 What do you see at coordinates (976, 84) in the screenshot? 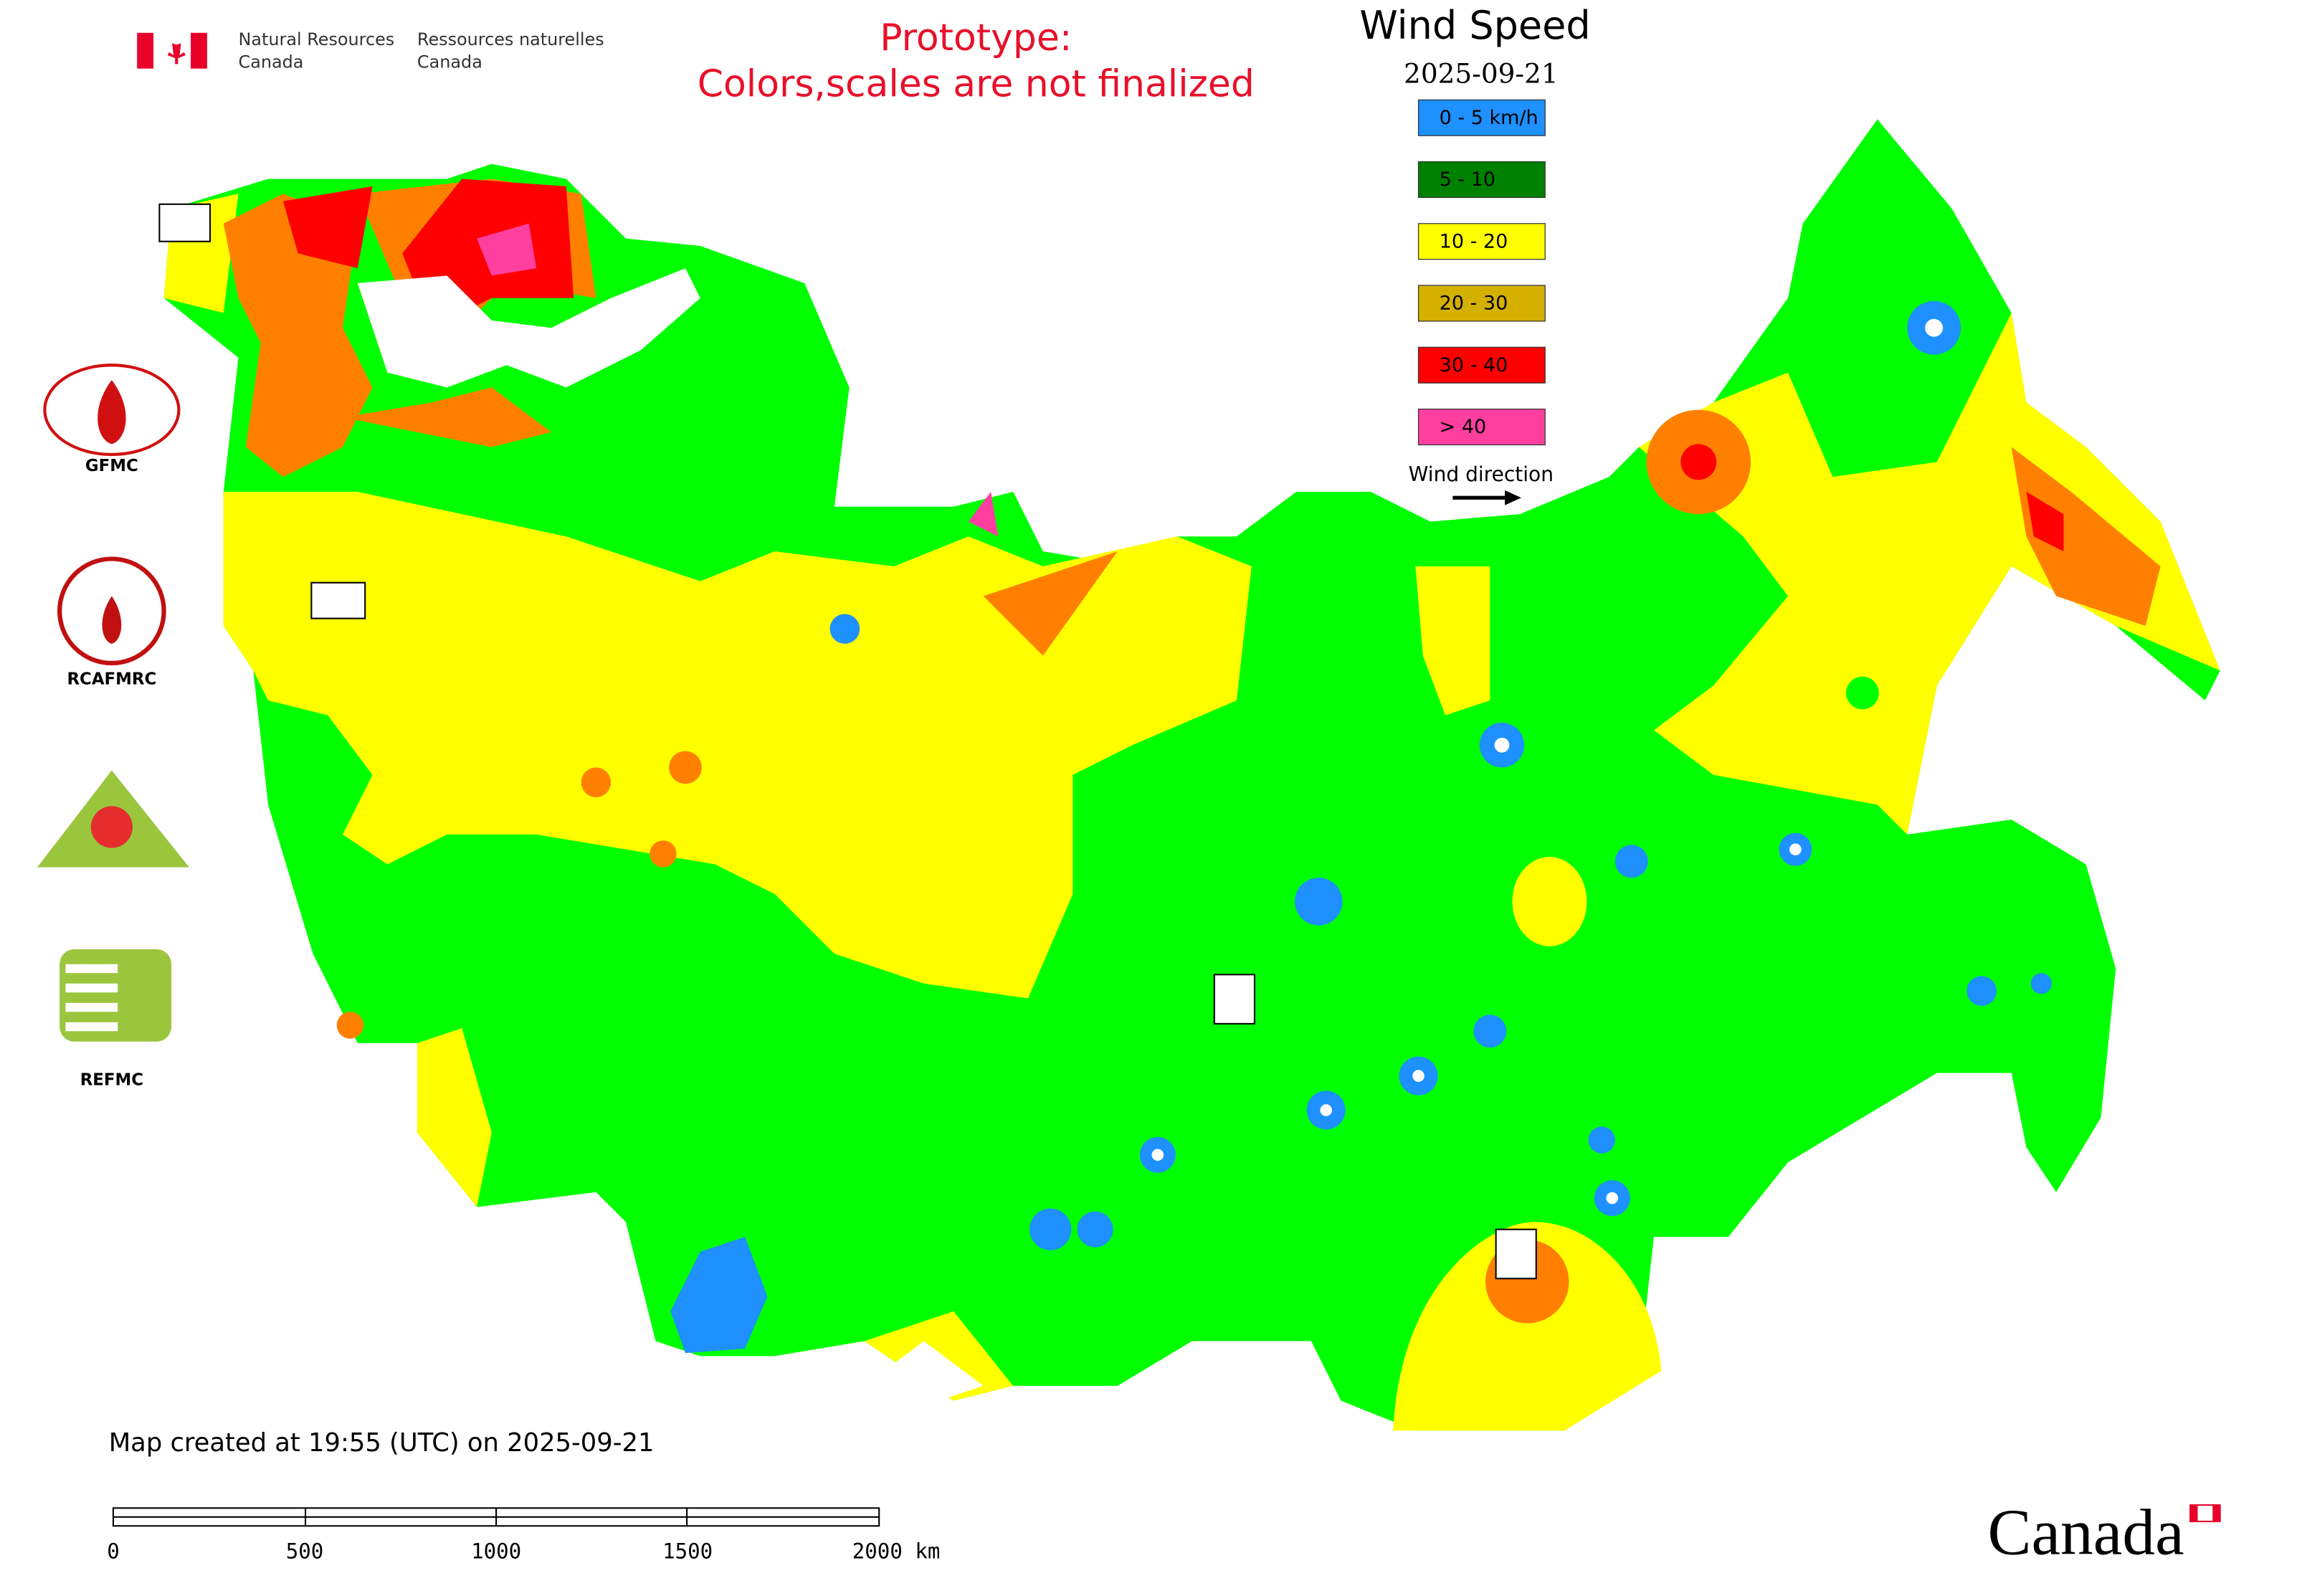
I see `notice: Colors,scales are not finalized` at bounding box center [976, 84].